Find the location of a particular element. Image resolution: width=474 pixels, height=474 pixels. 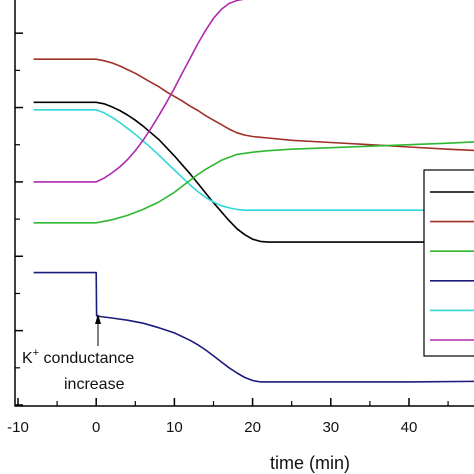

annotation: K+ conductance increase is located at coordinates (78, 353).